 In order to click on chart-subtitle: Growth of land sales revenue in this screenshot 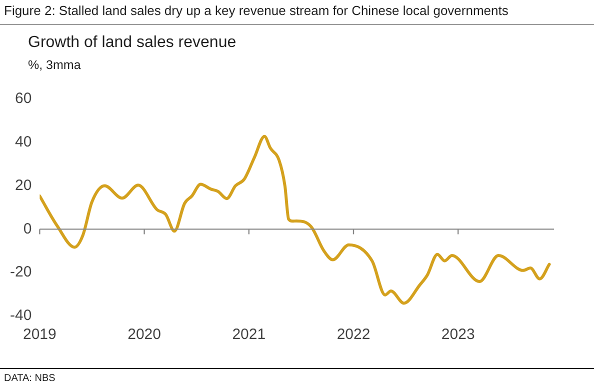, I will do `click(132, 43)`.